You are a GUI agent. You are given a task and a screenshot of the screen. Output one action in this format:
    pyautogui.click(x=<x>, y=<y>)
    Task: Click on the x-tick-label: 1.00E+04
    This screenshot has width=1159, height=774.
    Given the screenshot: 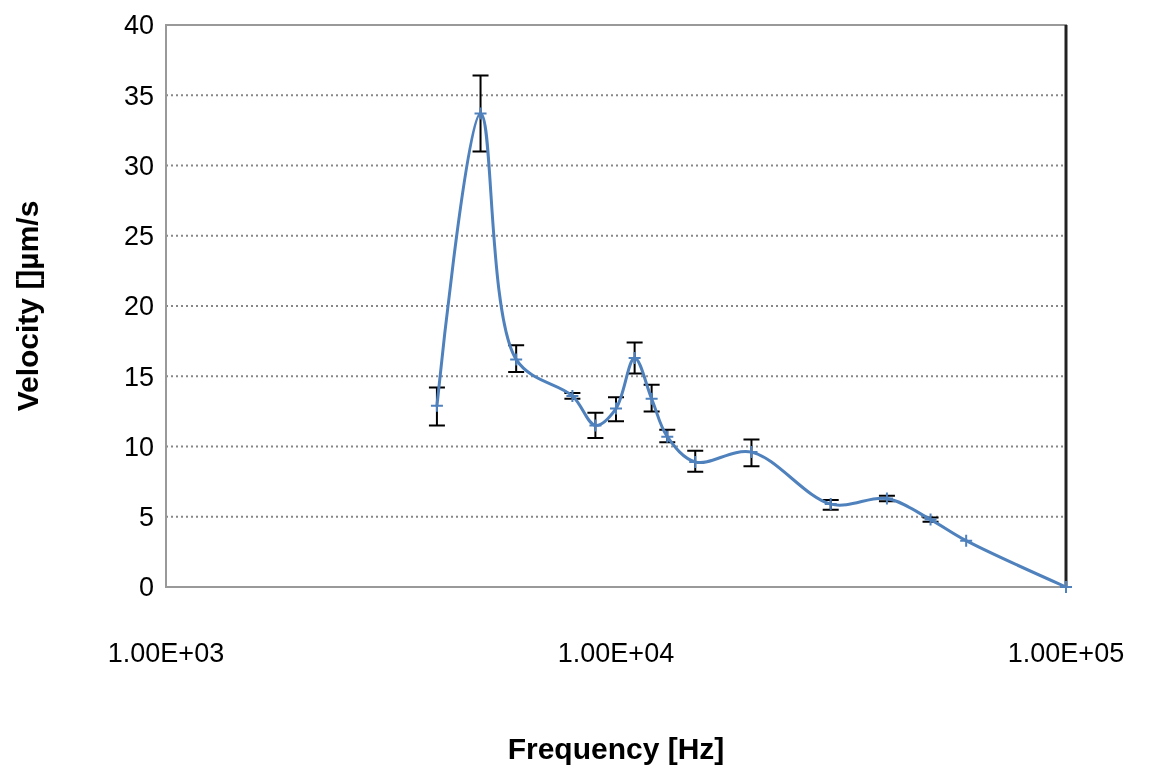 What is the action you would take?
    pyautogui.click(x=616, y=653)
    